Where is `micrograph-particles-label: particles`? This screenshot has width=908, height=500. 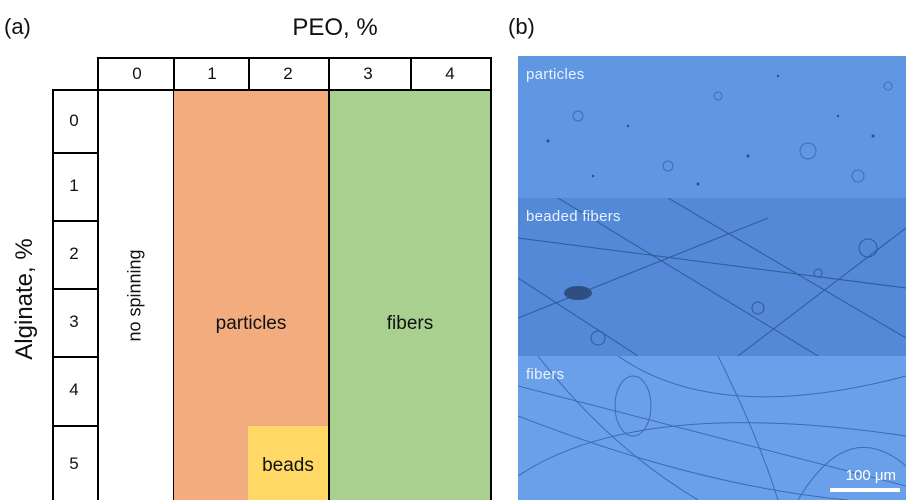
micrograph-particles-label: particles is located at coordinates (555, 74).